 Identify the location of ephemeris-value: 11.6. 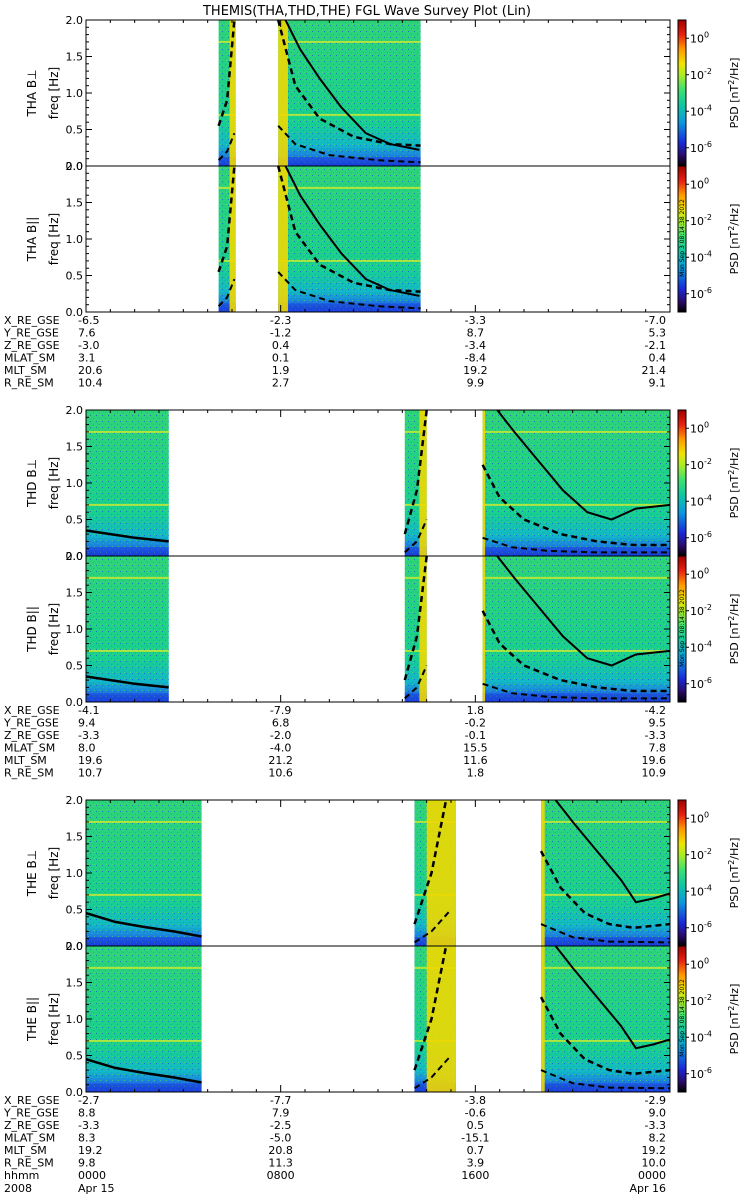
(475, 760).